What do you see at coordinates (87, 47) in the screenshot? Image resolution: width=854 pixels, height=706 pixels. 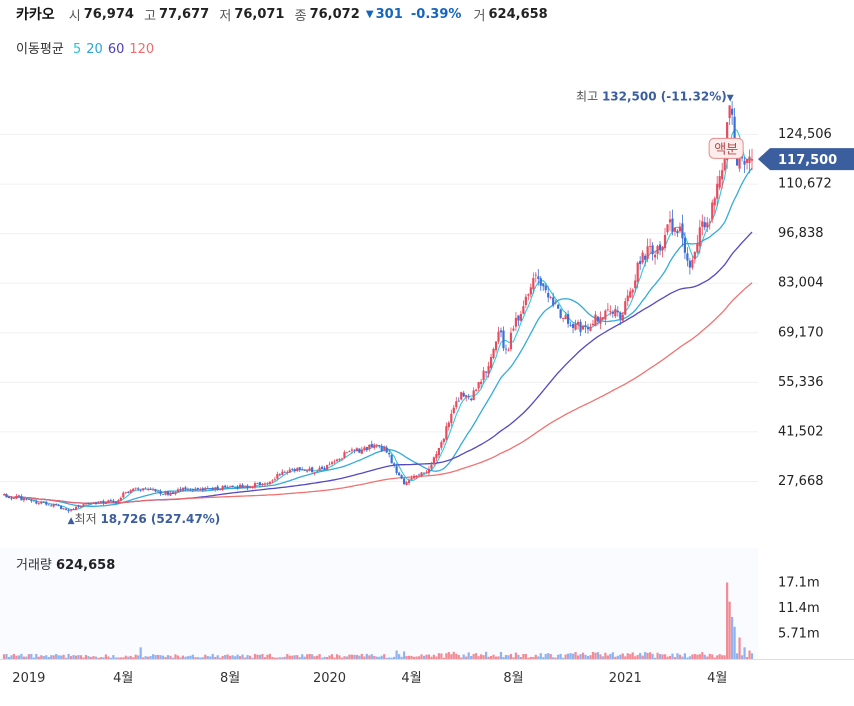 I see `moving-average-legend: 이동평균 5 20 60 120` at bounding box center [87, 47].